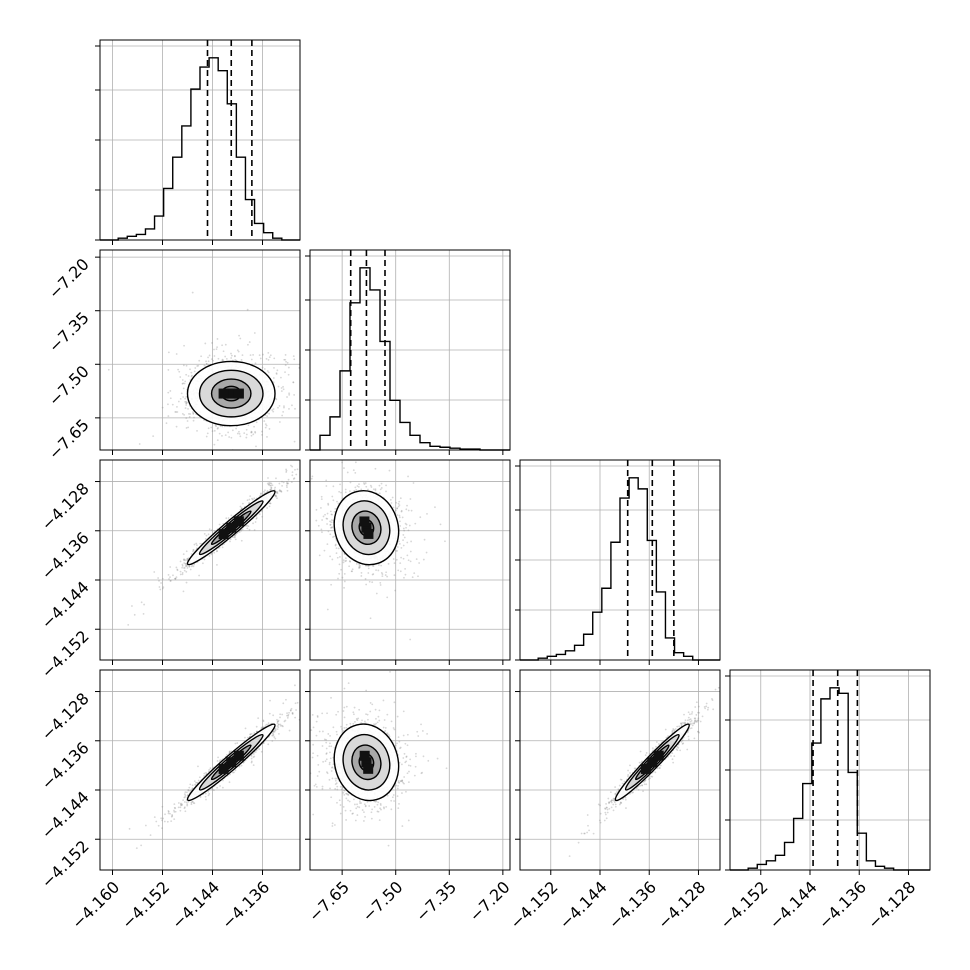 The height and width of the screenshot is (970, 970). What do you see at coordinates (891, 904) in the screenshot?
I see `x-tick-label: −4.128` at bounding box center [891, 904].